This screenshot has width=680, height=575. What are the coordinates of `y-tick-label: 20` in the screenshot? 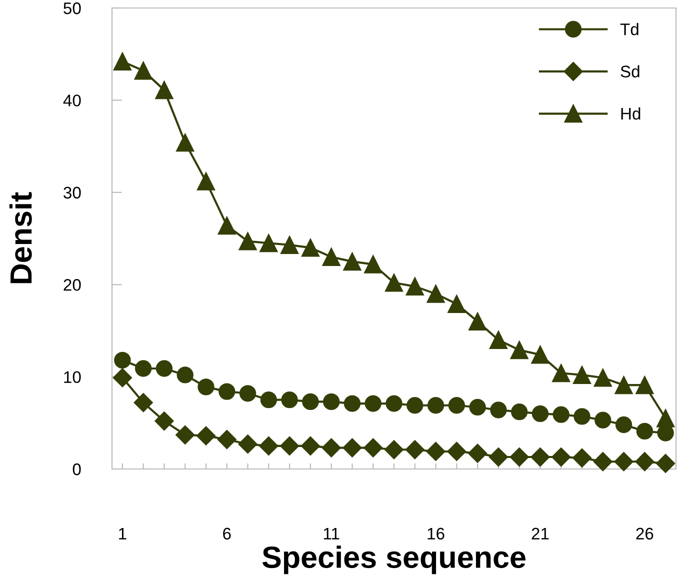 It's located at (72, 285).